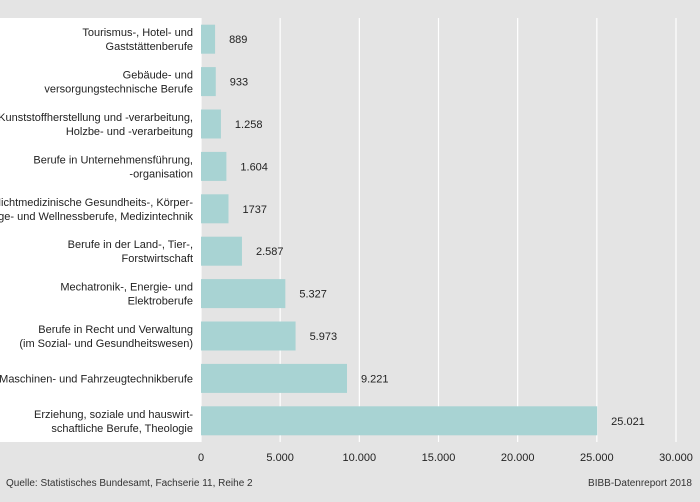  What do you see at coordinates (270, 252) in the screenshot?
I see `data-label: 2.587` at bounding box center [270, 252].